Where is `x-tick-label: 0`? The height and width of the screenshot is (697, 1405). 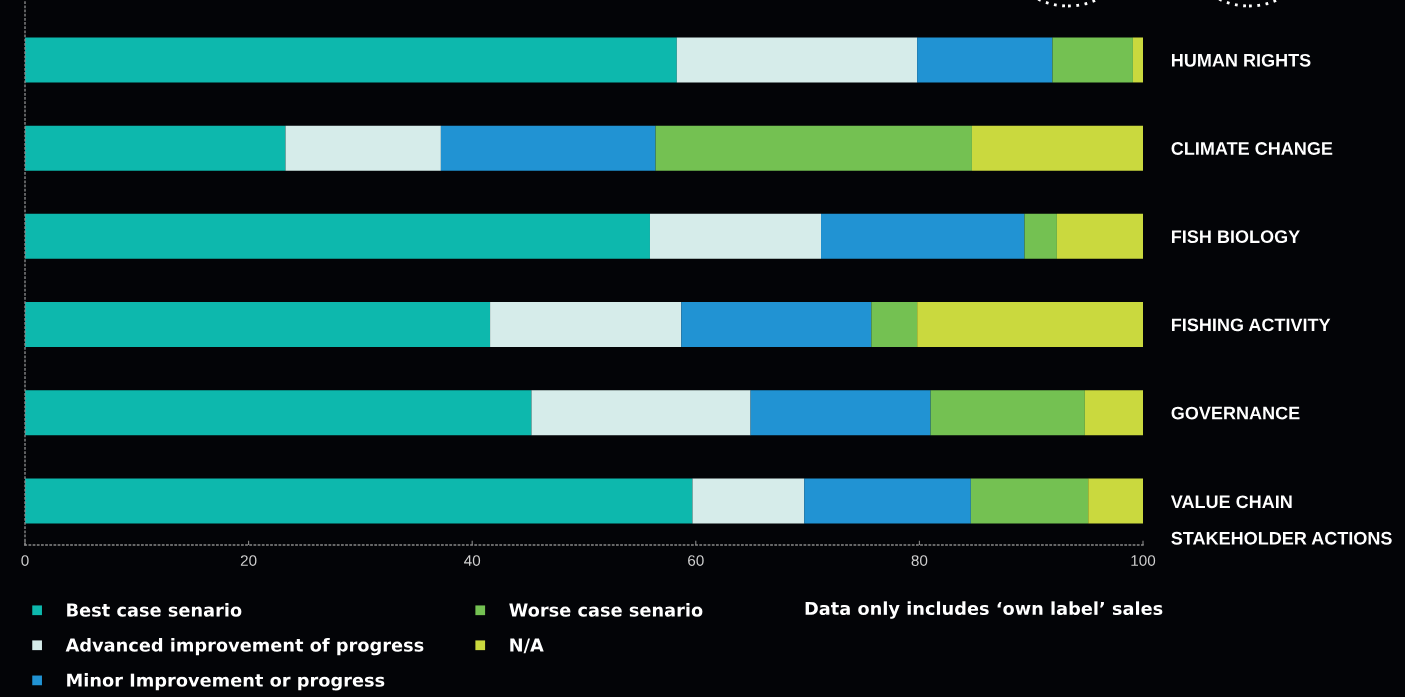 x-tick-label: 0 is located at coordinates (25, 560).